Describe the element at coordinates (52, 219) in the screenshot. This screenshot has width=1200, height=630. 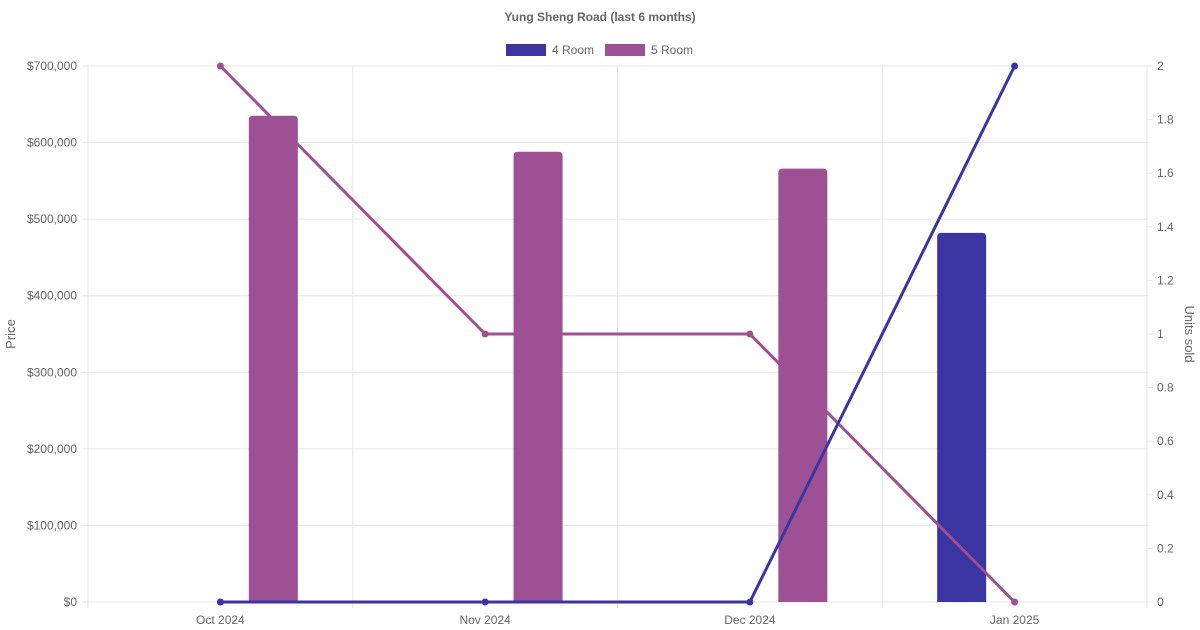
I see `left-tick-label: $500,000` at that location.